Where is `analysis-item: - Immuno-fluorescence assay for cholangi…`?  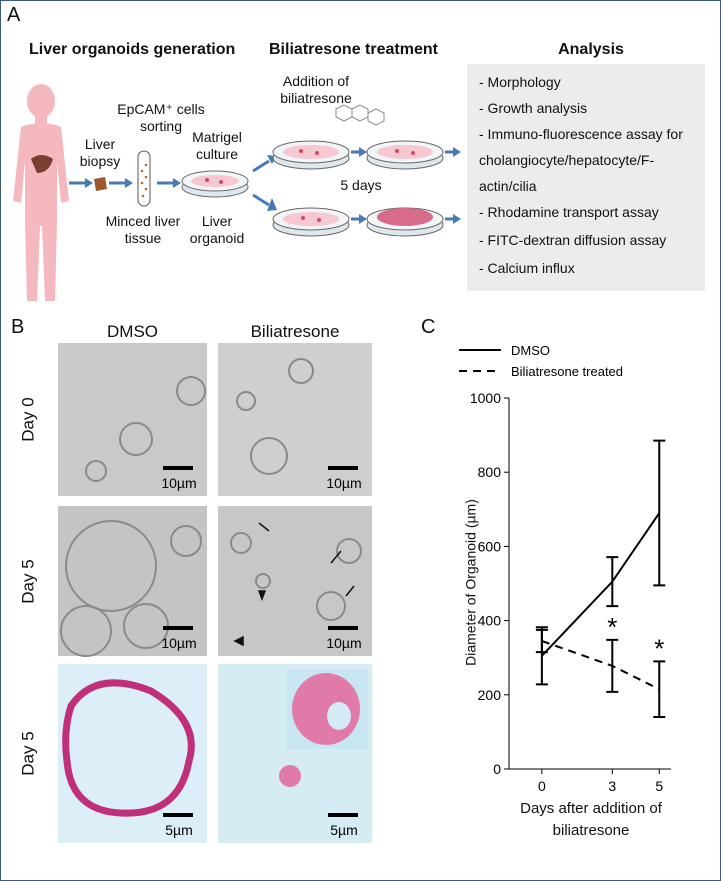 analysis-item: - Immuno-fluorescence assay for cholangi… is located at coordinates (581, 160).